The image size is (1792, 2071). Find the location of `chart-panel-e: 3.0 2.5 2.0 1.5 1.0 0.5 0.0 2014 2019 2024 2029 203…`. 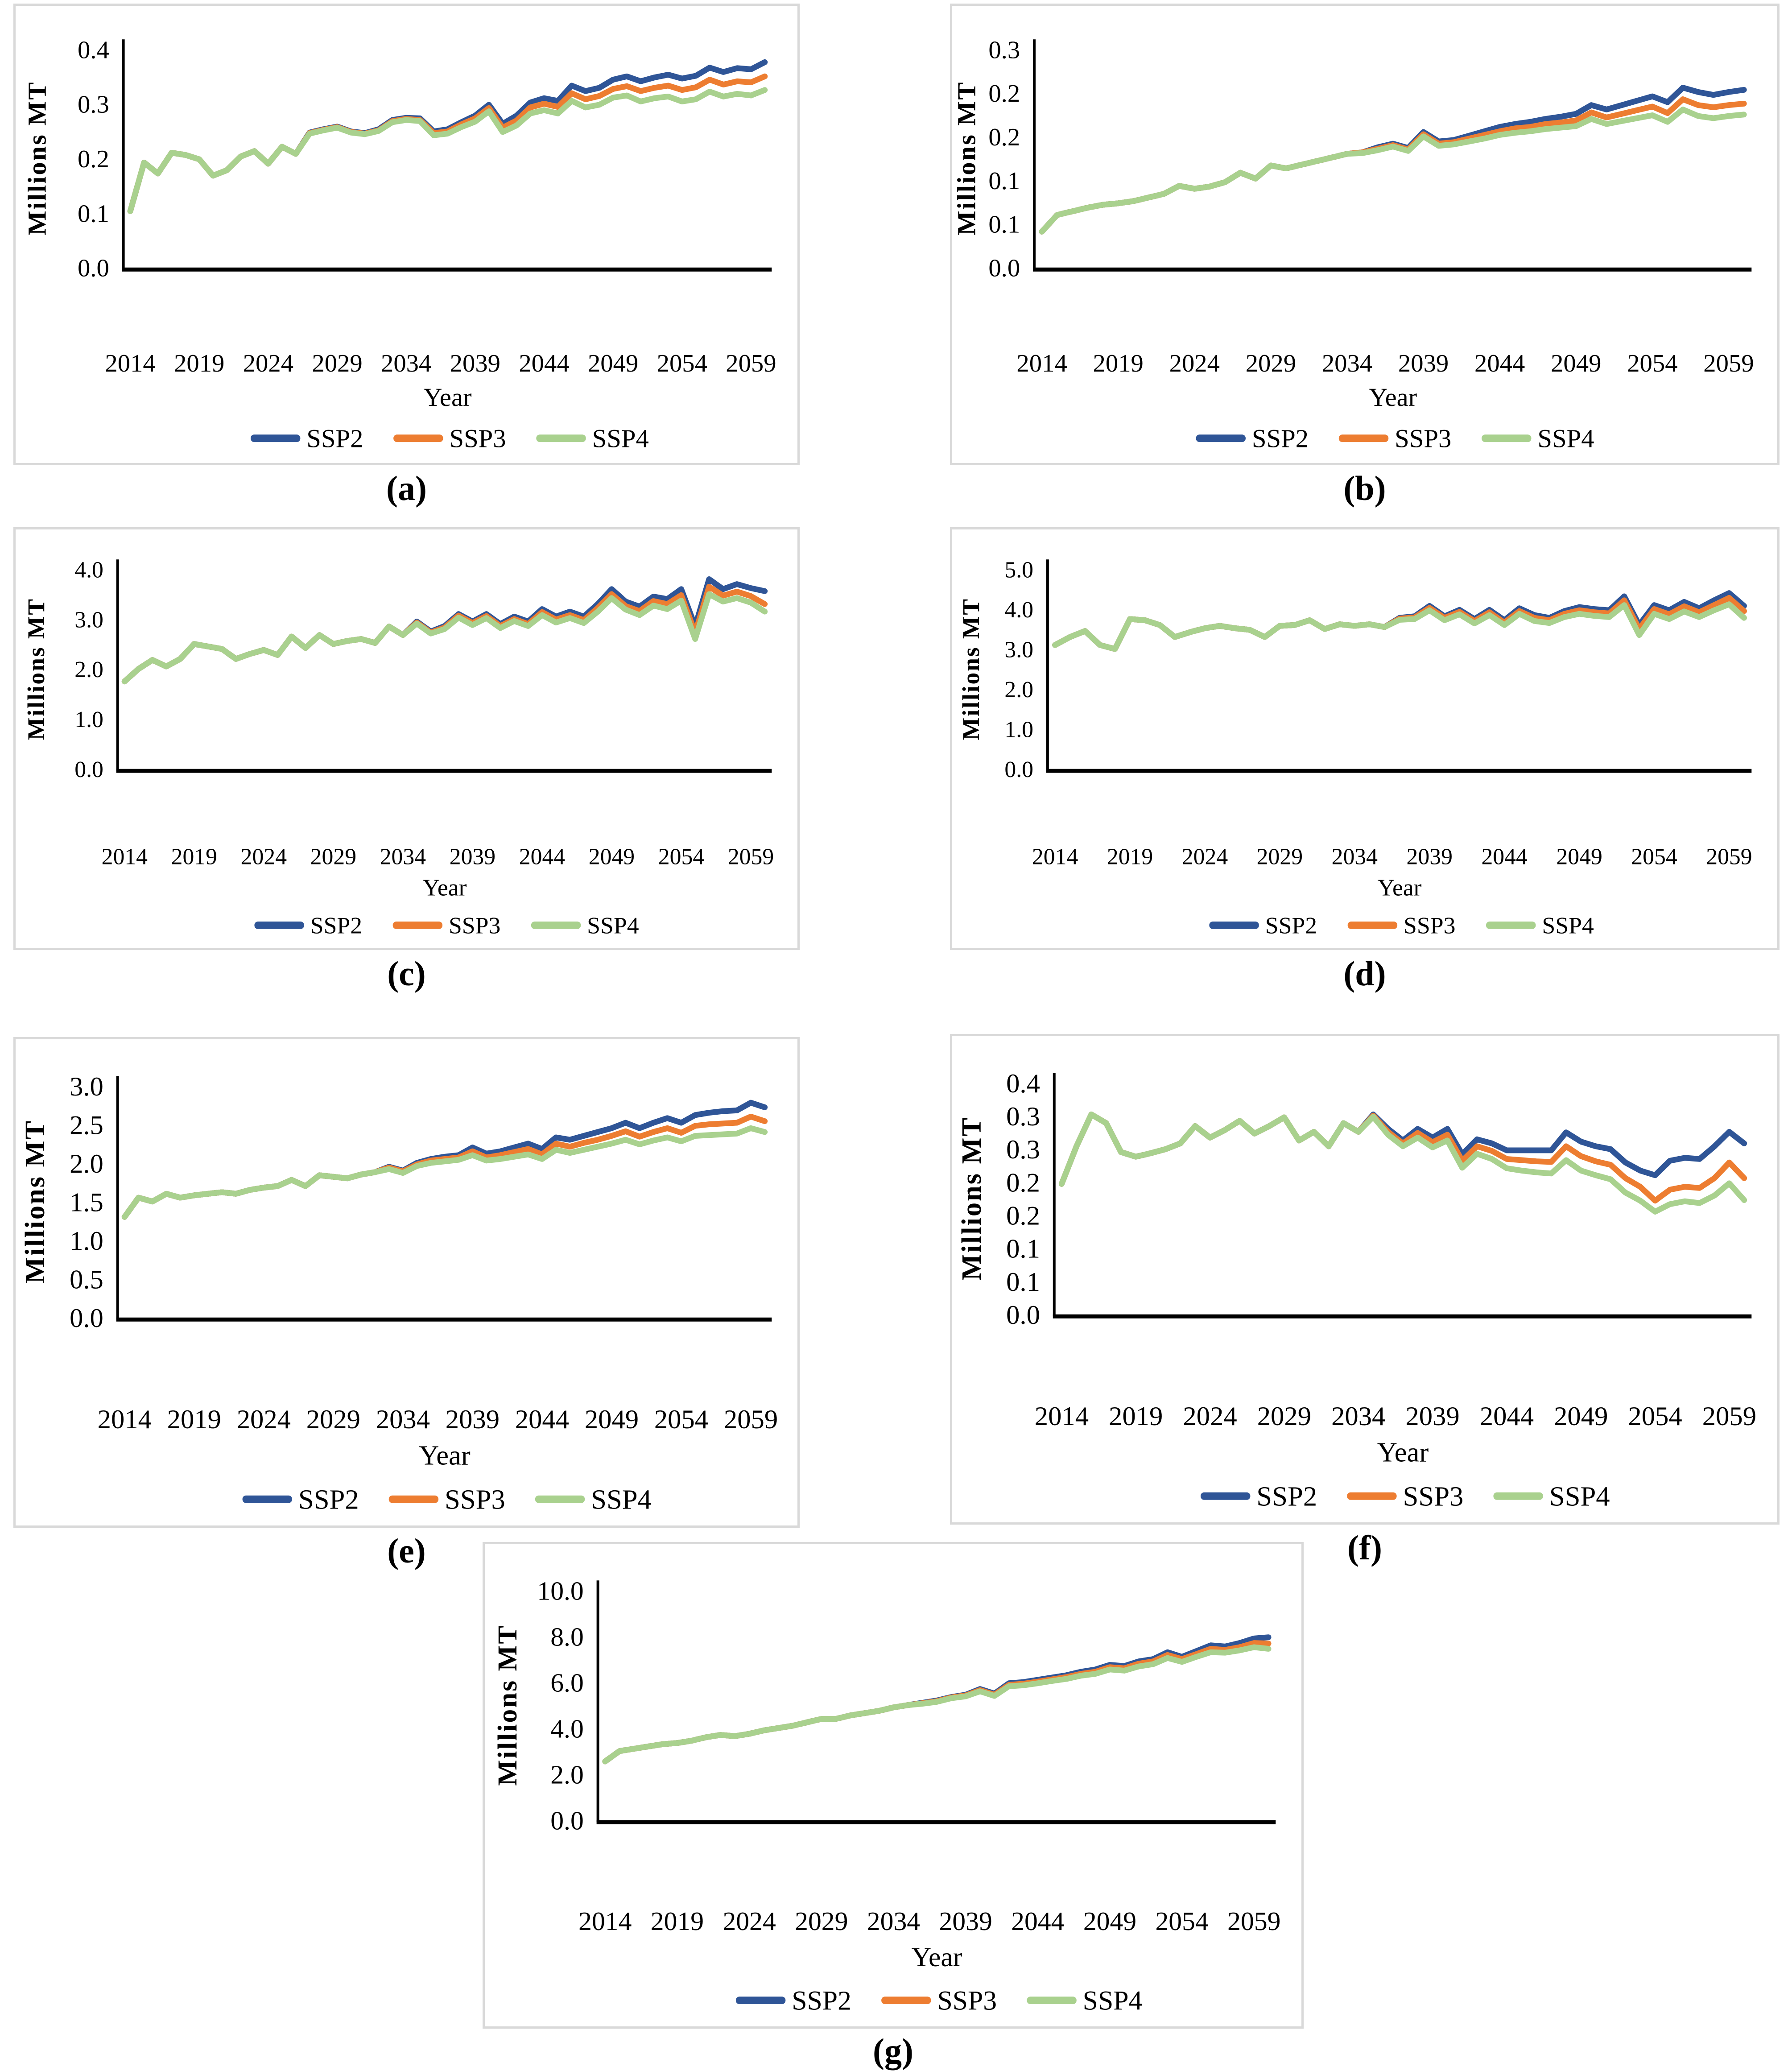

chart-panel-e: 3.0 2.5 2.0 1.5 1.0 0.5 0.0 2014 2019 2024 2029 203… is located at coordinates (406, 1282).